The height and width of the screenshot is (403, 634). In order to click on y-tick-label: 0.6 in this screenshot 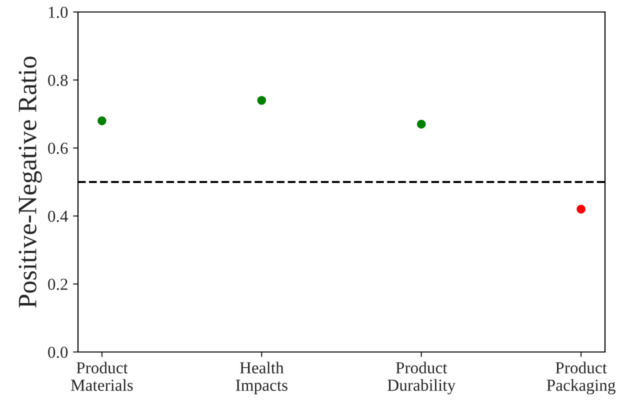, I will do `click(58, 148)`.